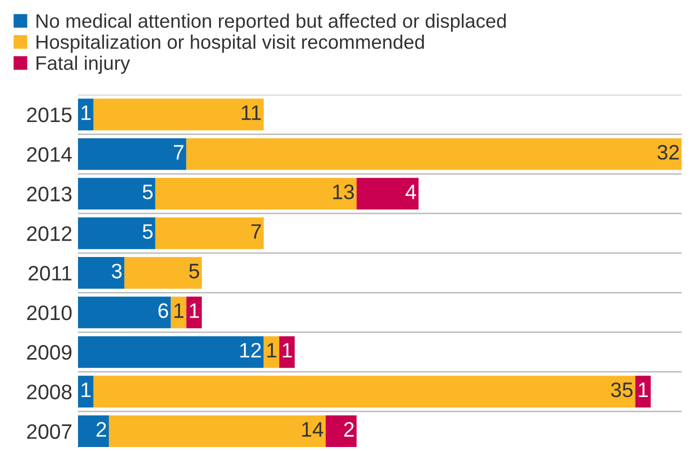  Describe the element at coordinates (251, 113) in the screenshot. I see `data-label: 11` at that location.